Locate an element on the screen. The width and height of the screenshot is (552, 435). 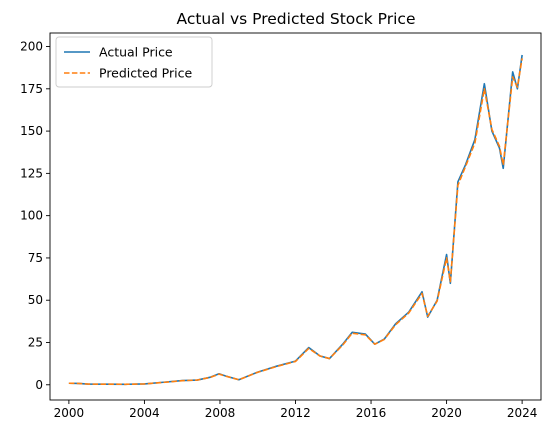
x-tick-label: 2020 is located at coordinates (446, 413).